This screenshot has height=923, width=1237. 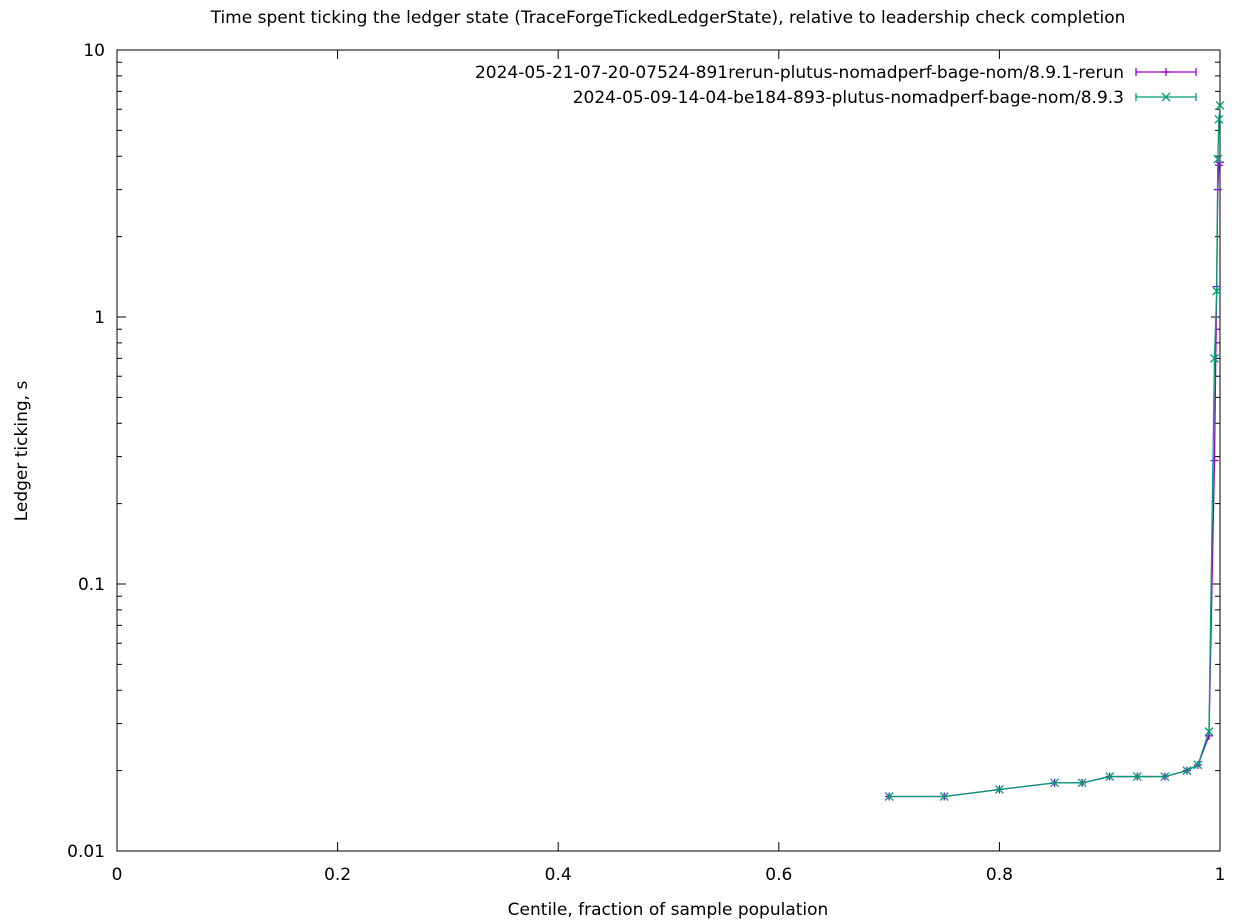 What do you see at coordinates (86, 852) in the screenshot?
I see `y-tick-label: 0.01` at bounding box center [86, 852].